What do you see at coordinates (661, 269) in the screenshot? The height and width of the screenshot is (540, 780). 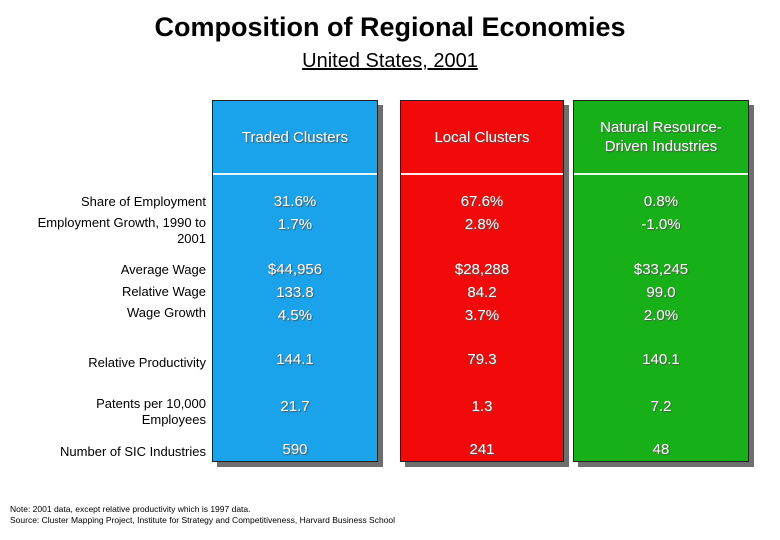 I see `cell-average-wage: $33,245` at bounding box center [661, 269].